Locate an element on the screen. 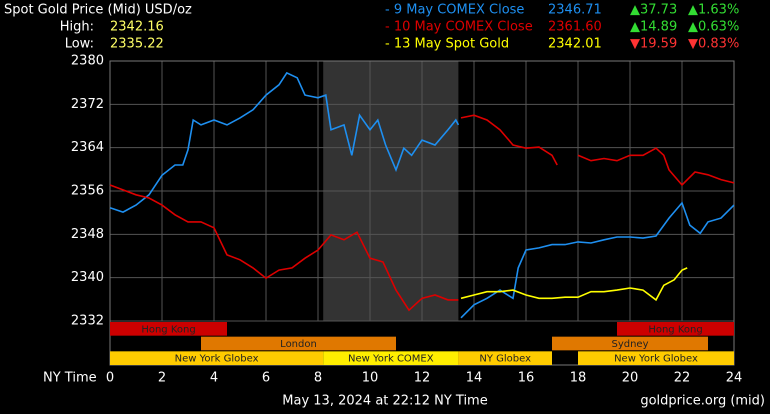 The height and width of the screenshot is (414, 770). y-tick-label: 2372 is located at coordinates (87, 104).